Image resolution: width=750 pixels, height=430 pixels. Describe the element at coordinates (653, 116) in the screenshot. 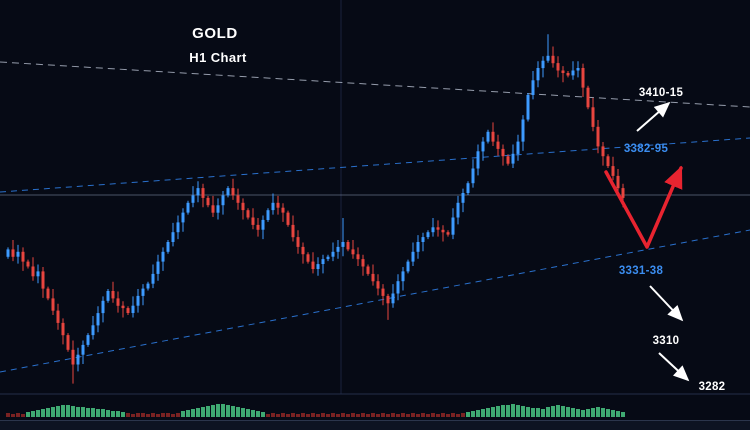

I see `up-arrow-icon` at that location.